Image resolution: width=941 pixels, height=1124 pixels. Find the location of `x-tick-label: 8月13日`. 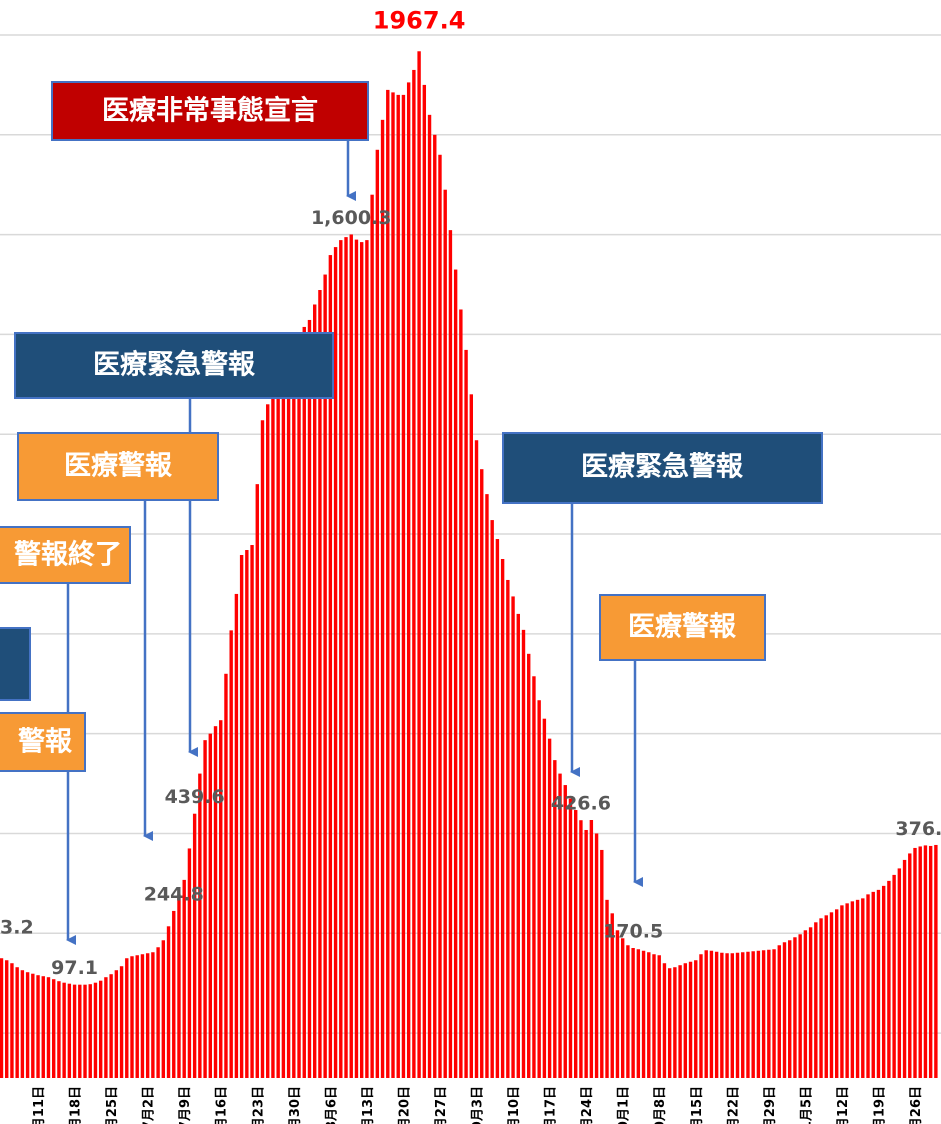

x-tick-label: 8月13日 is located at coordinates (368, 1105).